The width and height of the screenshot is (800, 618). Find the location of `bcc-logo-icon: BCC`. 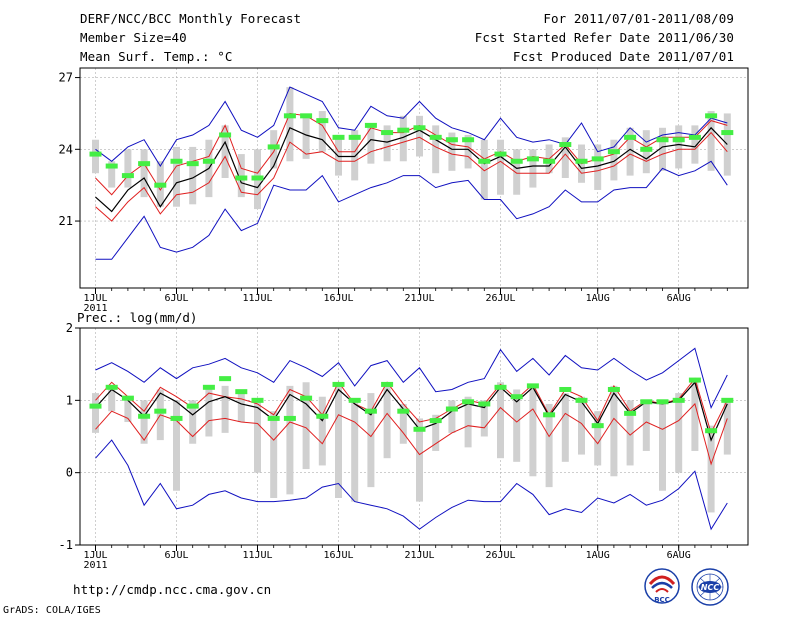

bcc-logo-icon: BCC is located at coordinates (662, 586).